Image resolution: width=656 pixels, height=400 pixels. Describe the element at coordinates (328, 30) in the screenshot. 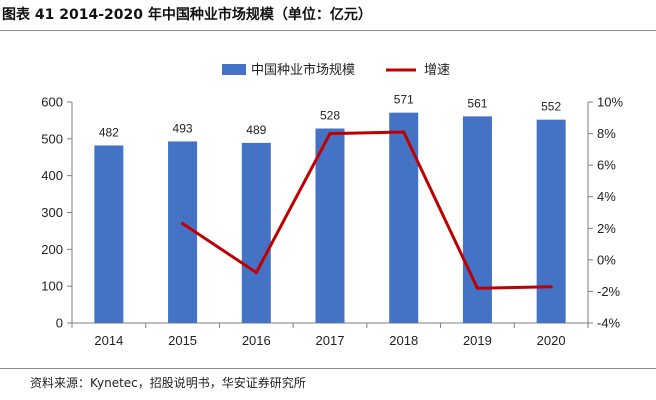

I see `title-divider` at that location.